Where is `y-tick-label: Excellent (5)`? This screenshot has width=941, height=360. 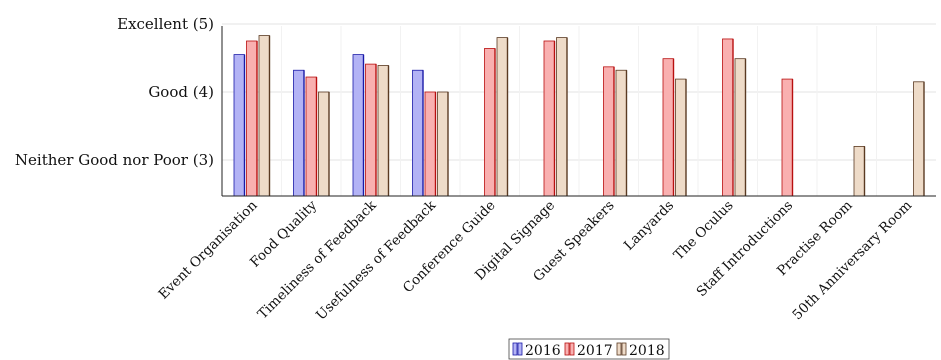
y-tick-label: Excellent (5) is located at coordinates (165, 24).